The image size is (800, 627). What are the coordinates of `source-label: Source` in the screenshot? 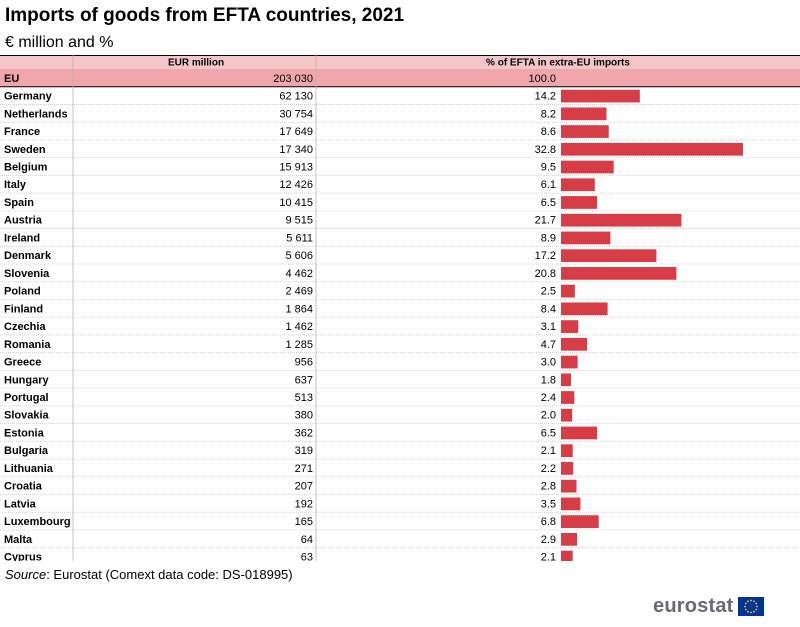 It's located at (26, 574).